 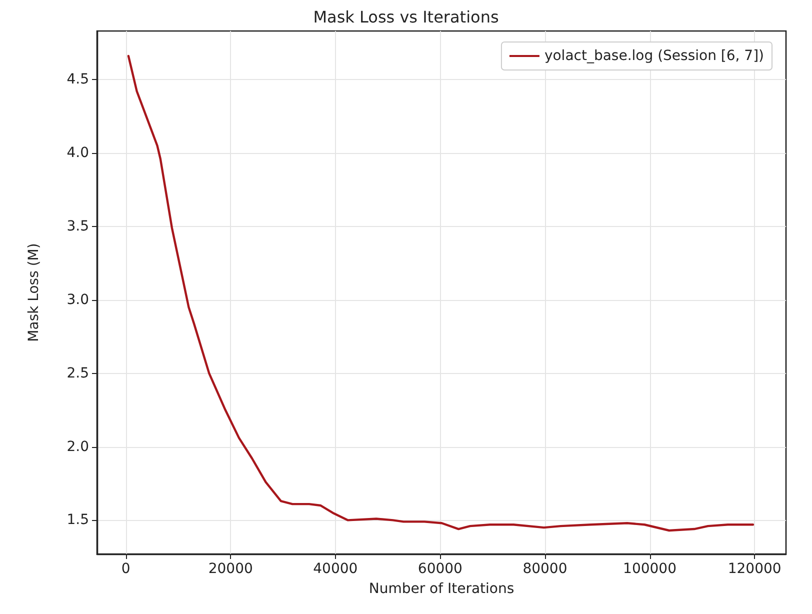 What do you see at coordinates (34, 292) in the screenshot?
I see `y-axis-title: Mask Loss (M)` at bounding box center [34, 292].